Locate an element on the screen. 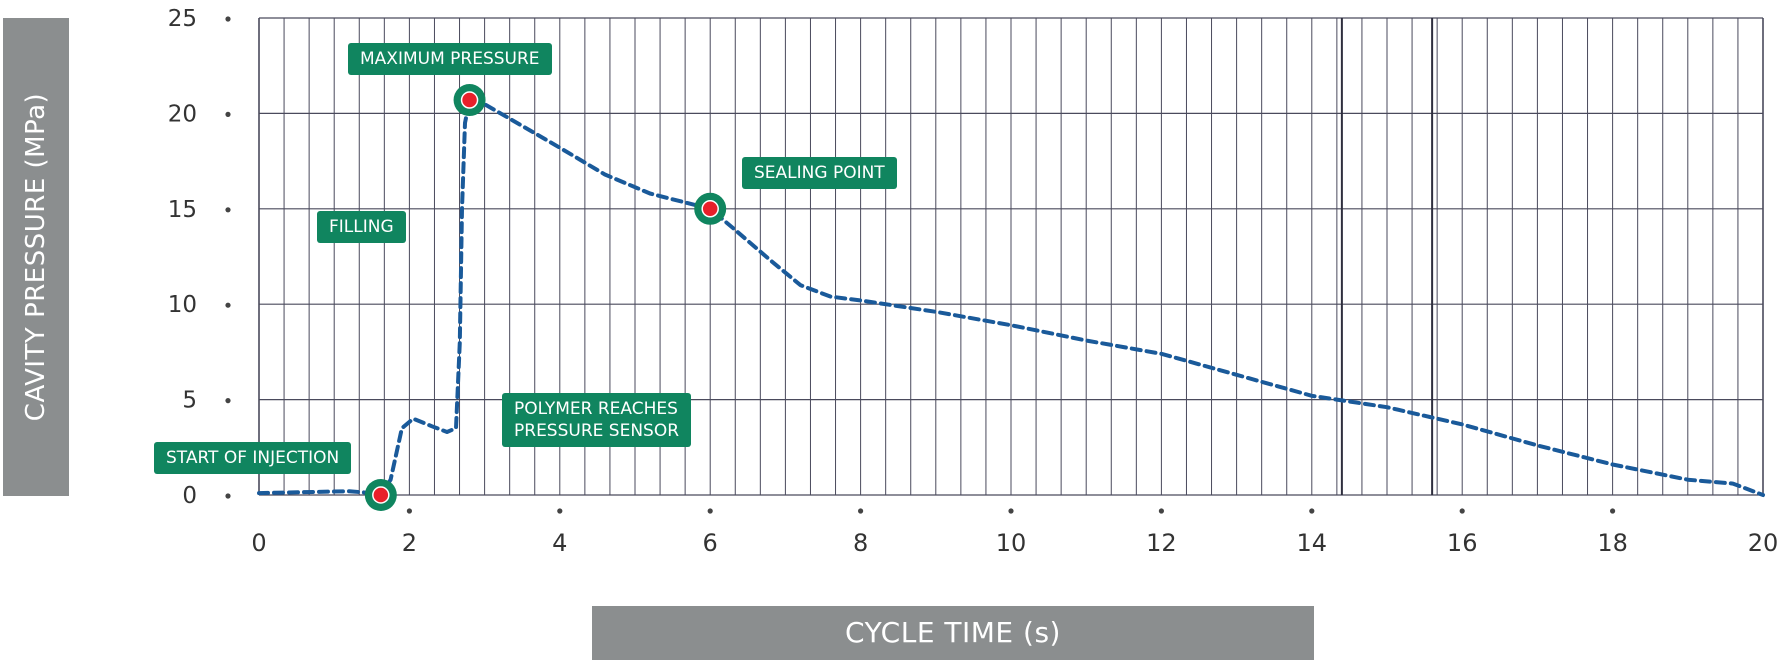 This screenshot has width=1781, height=660. x-tick-label: 10 is located at coordinates (1011, 543).